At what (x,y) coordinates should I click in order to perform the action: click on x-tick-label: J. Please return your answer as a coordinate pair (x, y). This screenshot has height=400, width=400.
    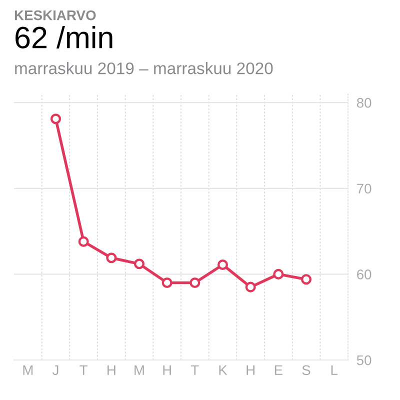
    Looking at the image, I should click on (55, 370).